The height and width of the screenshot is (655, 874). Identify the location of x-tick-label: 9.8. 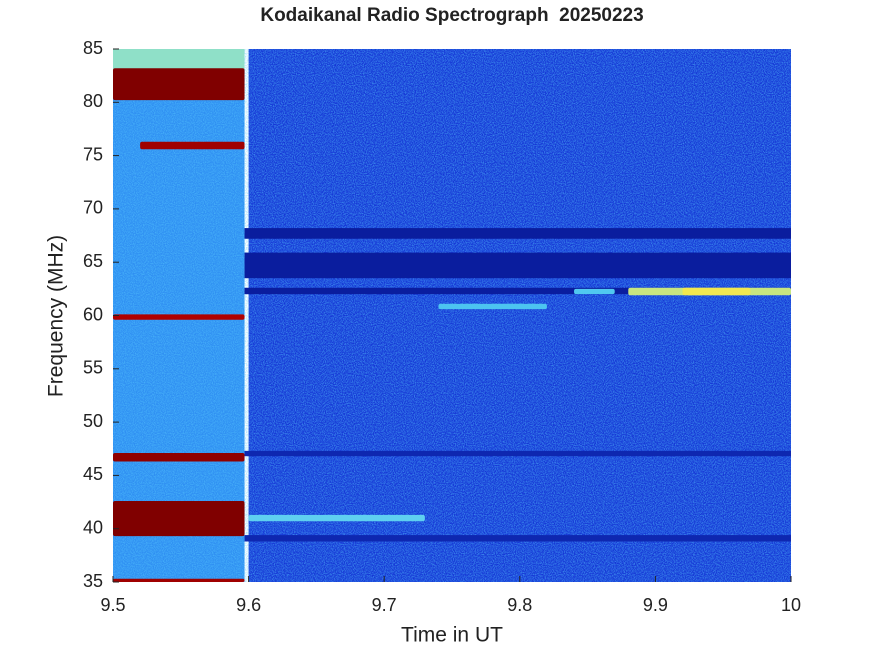
(519, 605).